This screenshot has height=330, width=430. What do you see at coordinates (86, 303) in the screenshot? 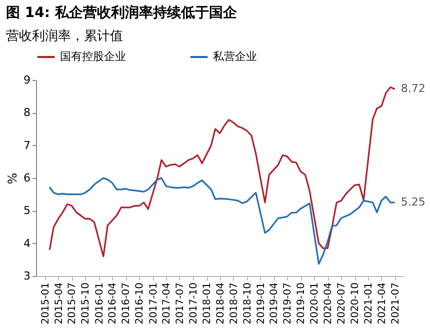
I see `x-tick-label: 2015-10` at bounding box center [86, 303].